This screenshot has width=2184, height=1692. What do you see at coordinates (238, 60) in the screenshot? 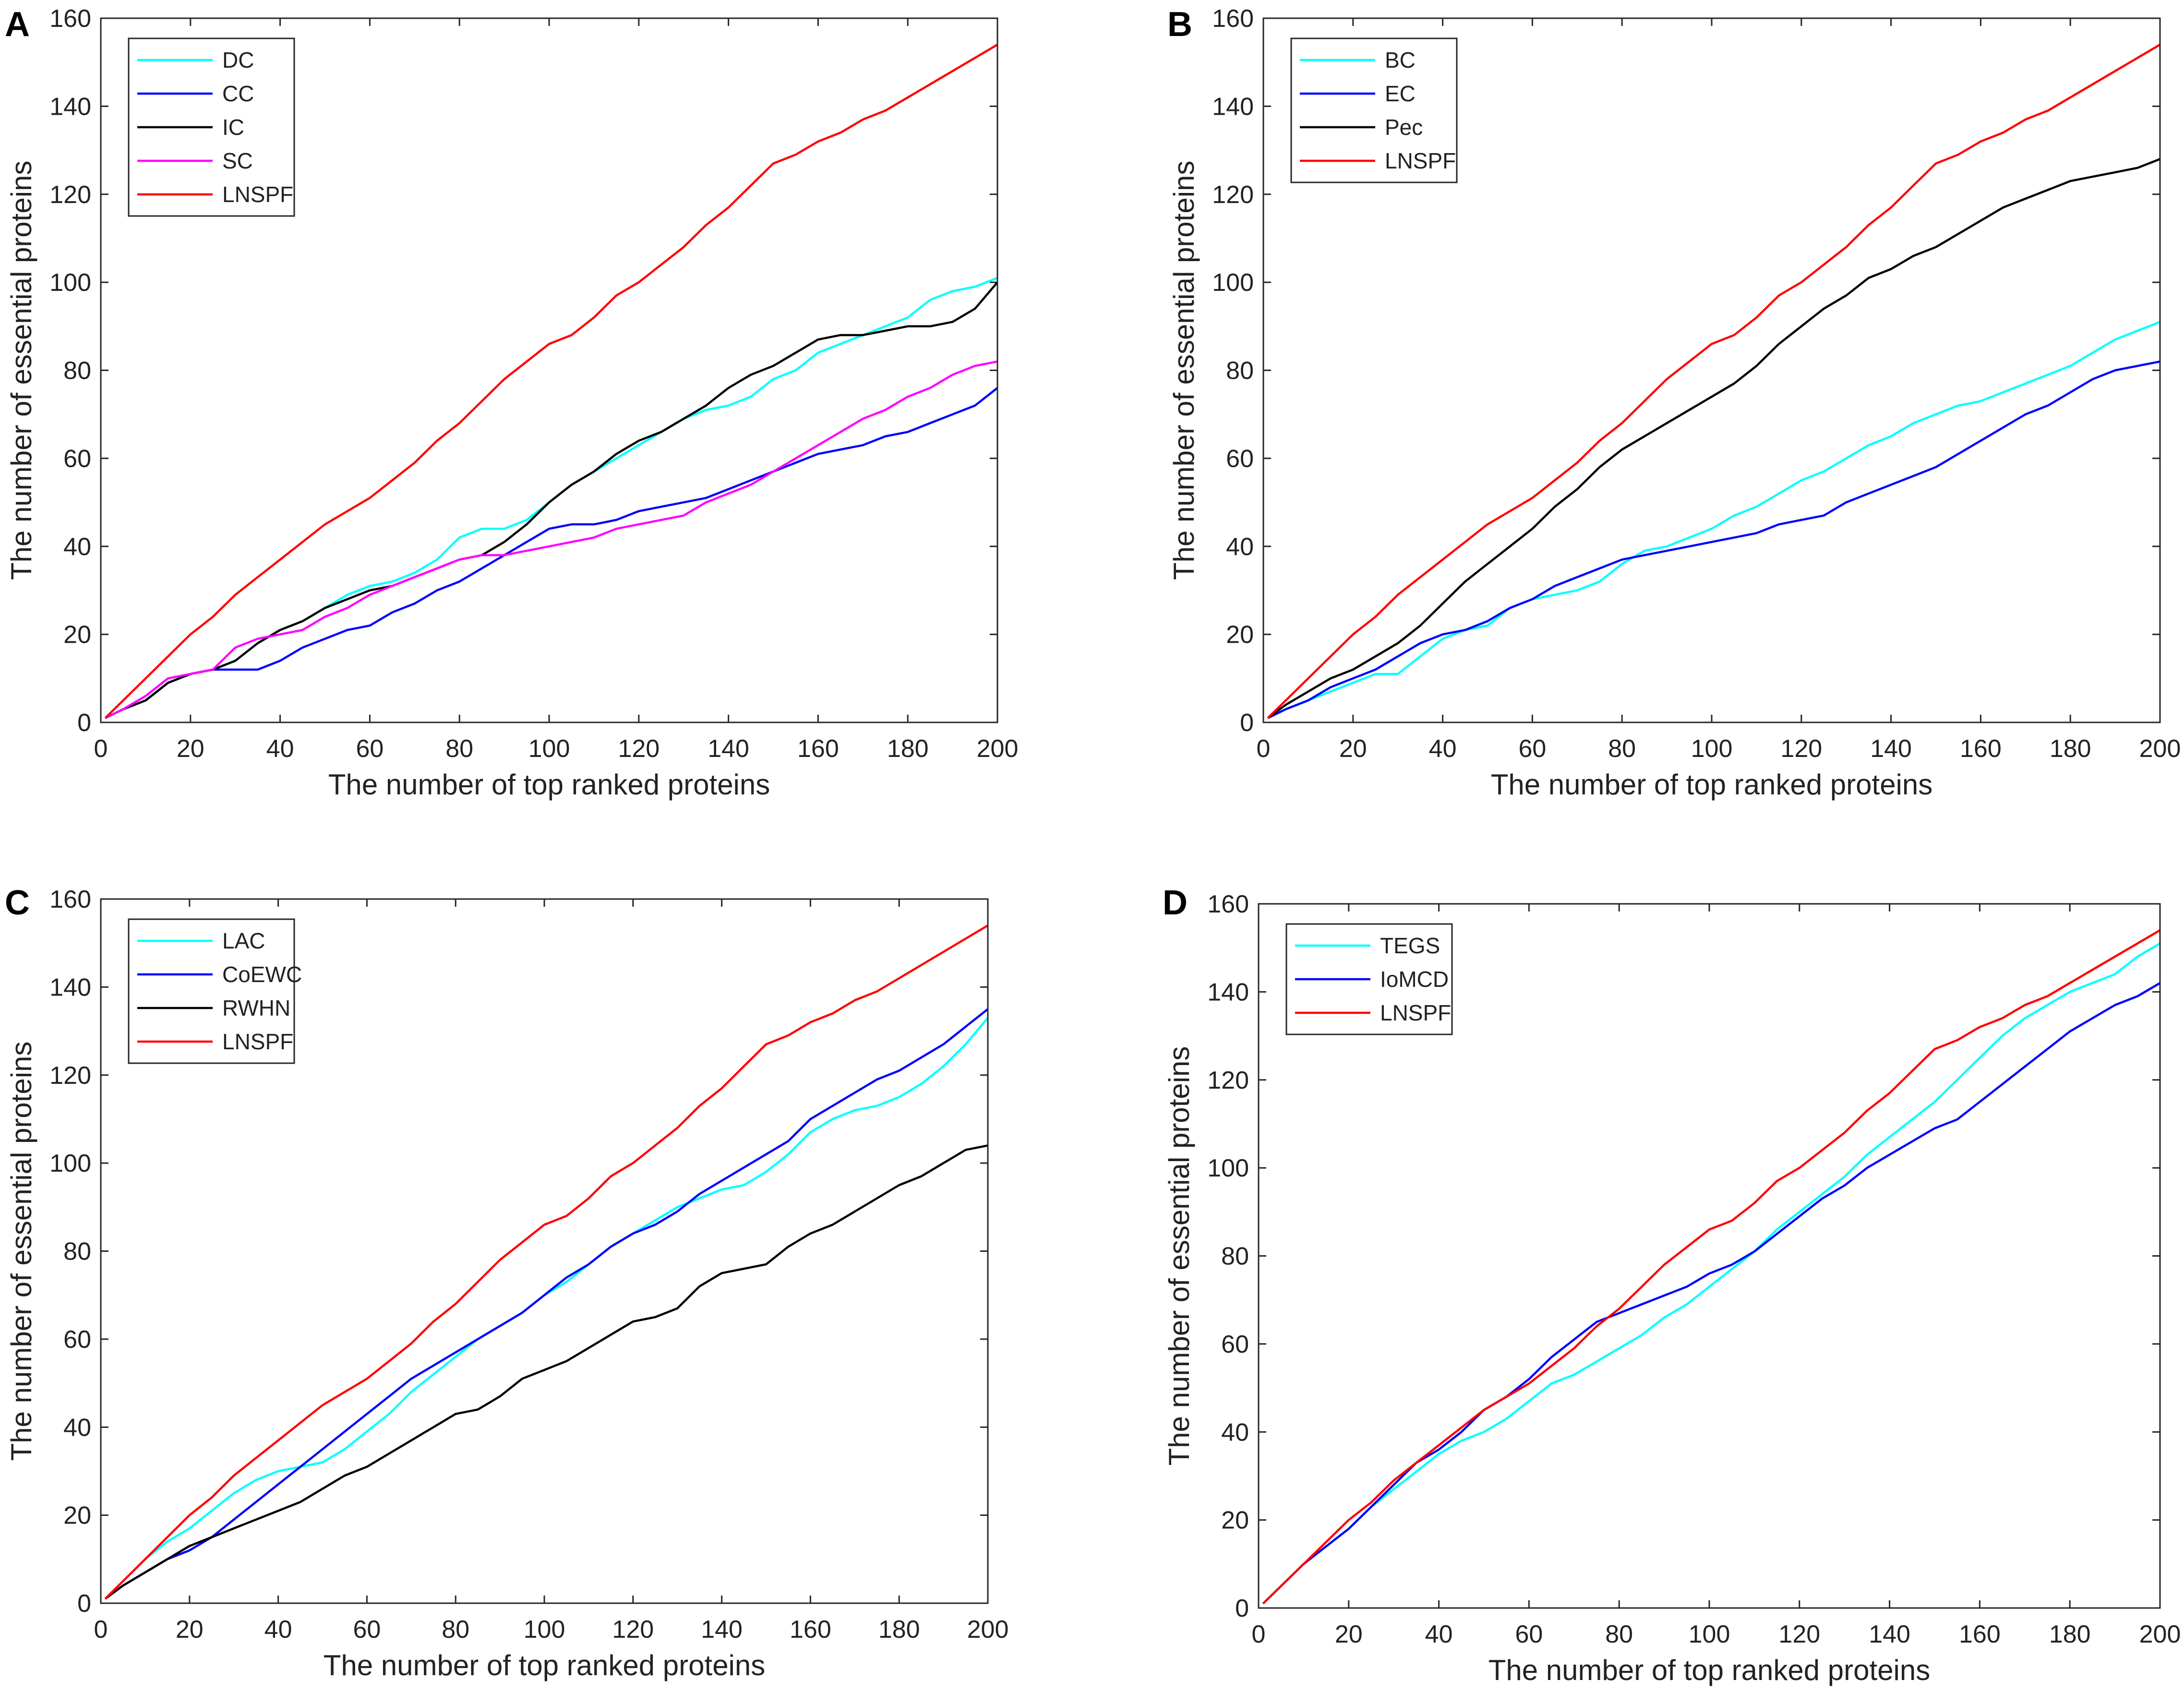
I see `legend-label: DC` at bounding box center [238, 60].